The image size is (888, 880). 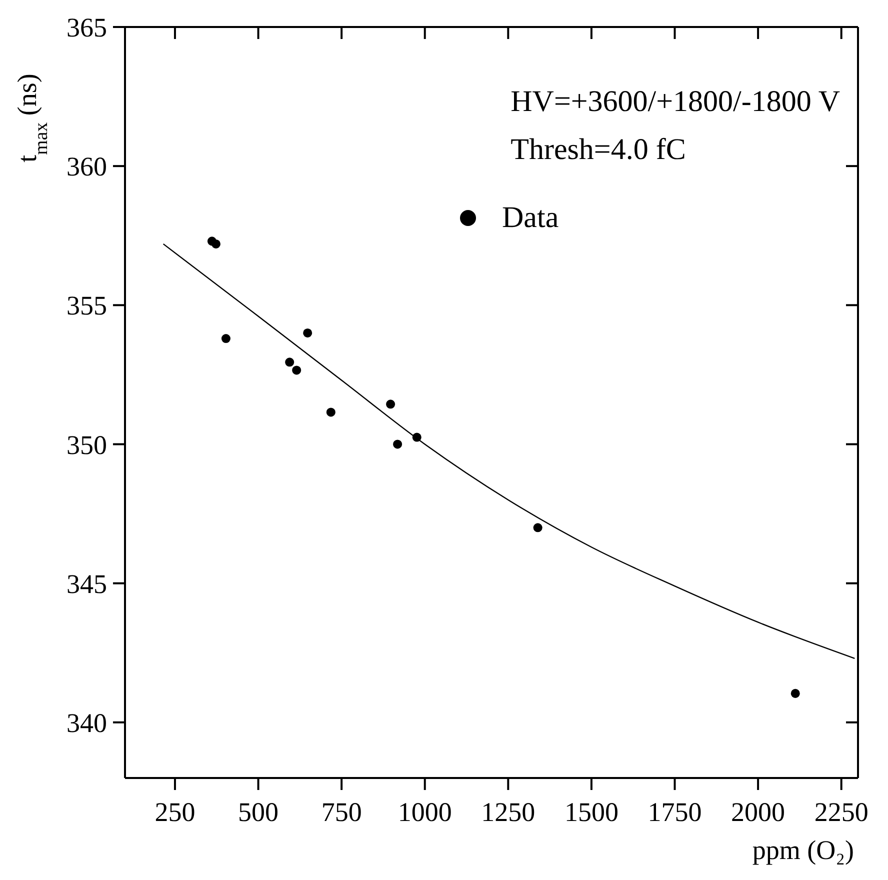 I want to click on annotation: HV=+3600/+1800/-1800 V, so click(x=675, y=101).